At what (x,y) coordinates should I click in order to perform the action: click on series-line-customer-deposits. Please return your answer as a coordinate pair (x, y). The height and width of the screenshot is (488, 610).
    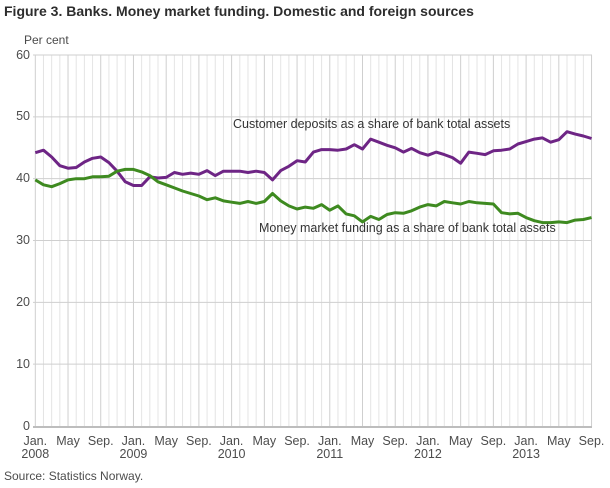
    Looking at the image, I should click on (313, 158).